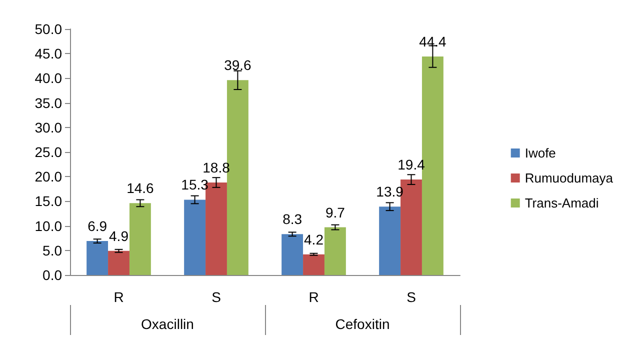 This screenshot has width=638, height=356. I want to click on y-tick-label: 5.0, so click(52, 250).